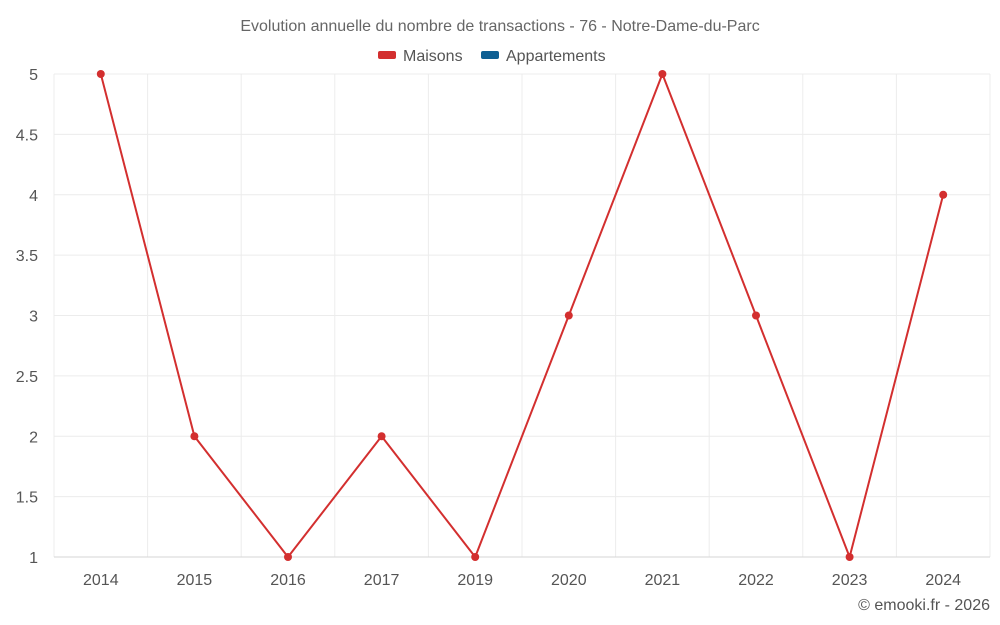 The height and width of the screenshot is (625, 1000). Describe the element at coordinates (850, 580) in the screenshot. I see `x-tick-label: 2023` at that location.